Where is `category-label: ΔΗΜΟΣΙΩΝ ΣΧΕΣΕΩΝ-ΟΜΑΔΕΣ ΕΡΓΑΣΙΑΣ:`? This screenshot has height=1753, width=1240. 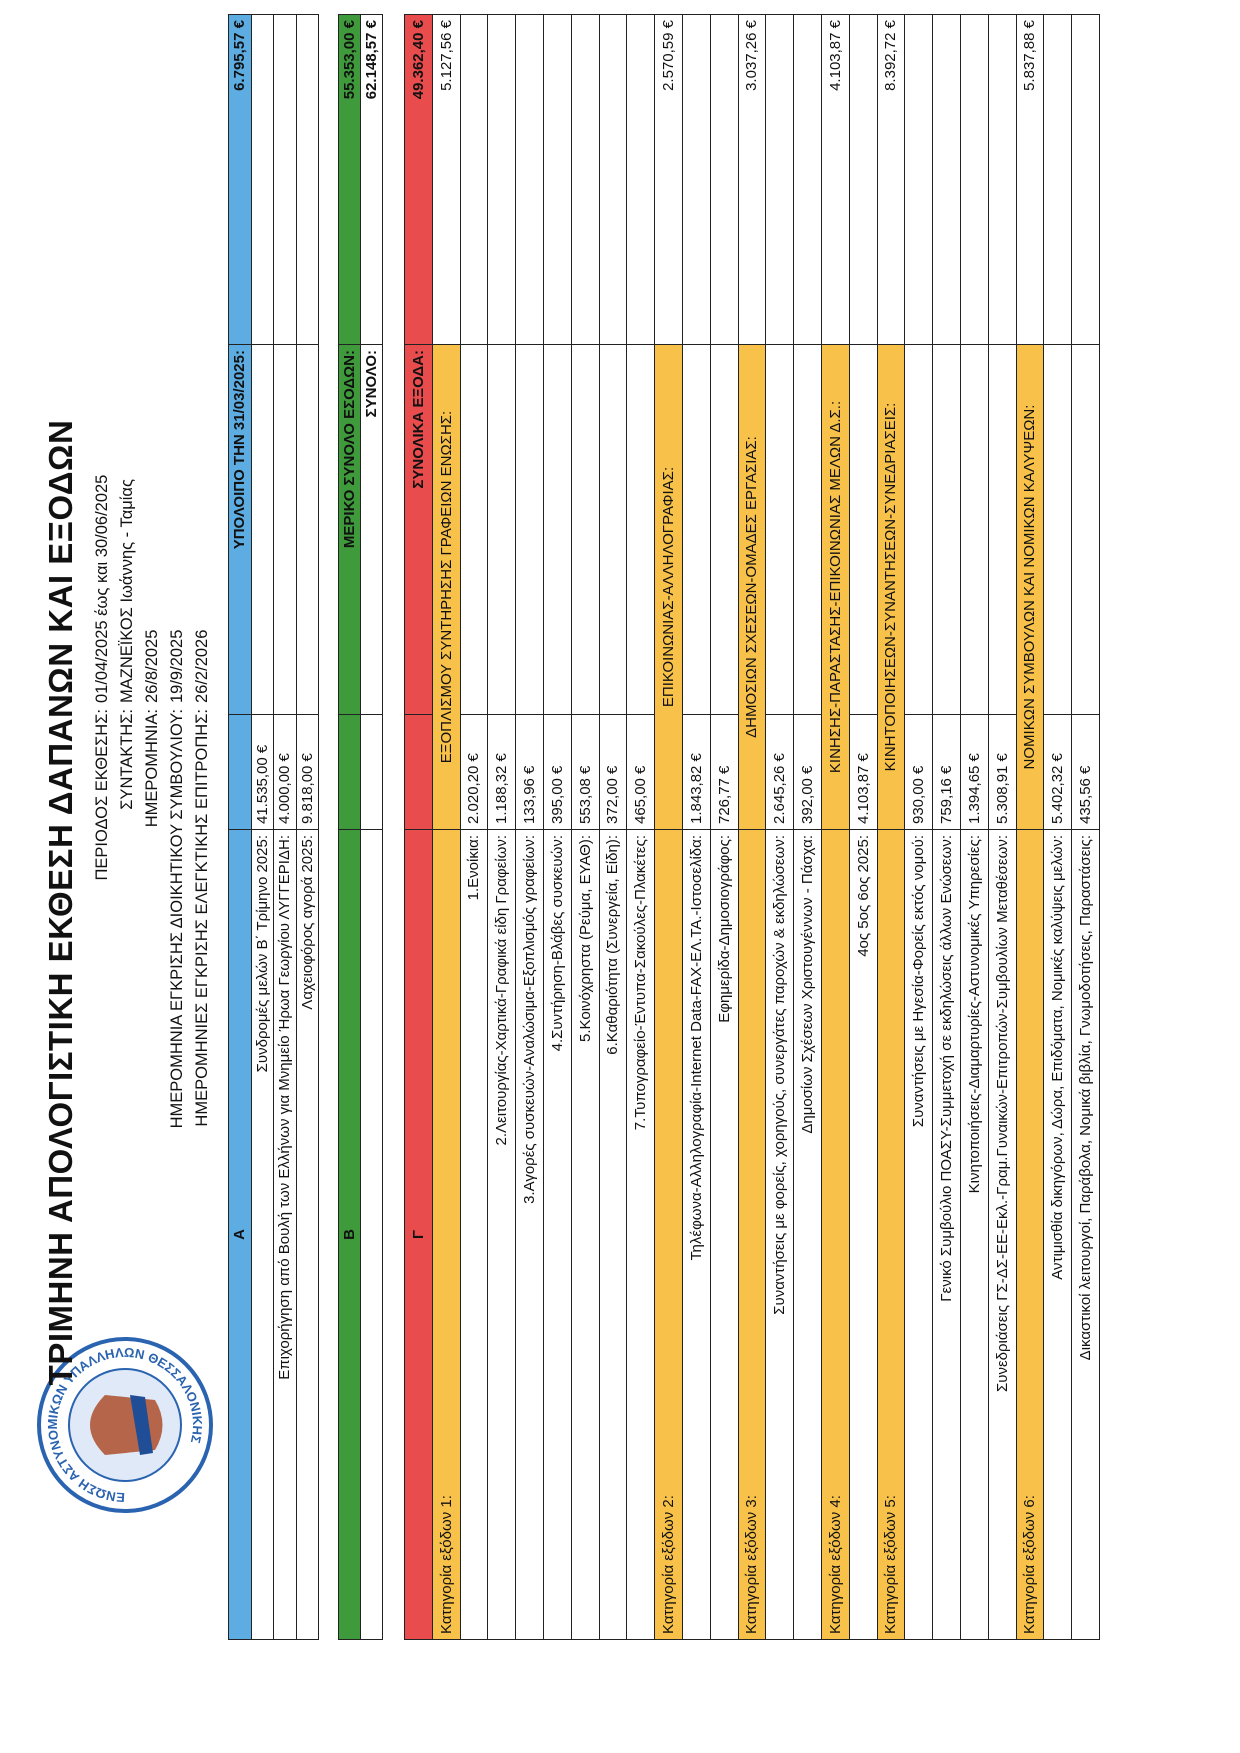
category-label: ΔΗΜΟΣΙΩΝ ΣΧΕΣΕΩΝ-ΟΜΑΔΕΣ ΕΡΓΑΣΙΑΣ: is located at coordinates (752, 587).